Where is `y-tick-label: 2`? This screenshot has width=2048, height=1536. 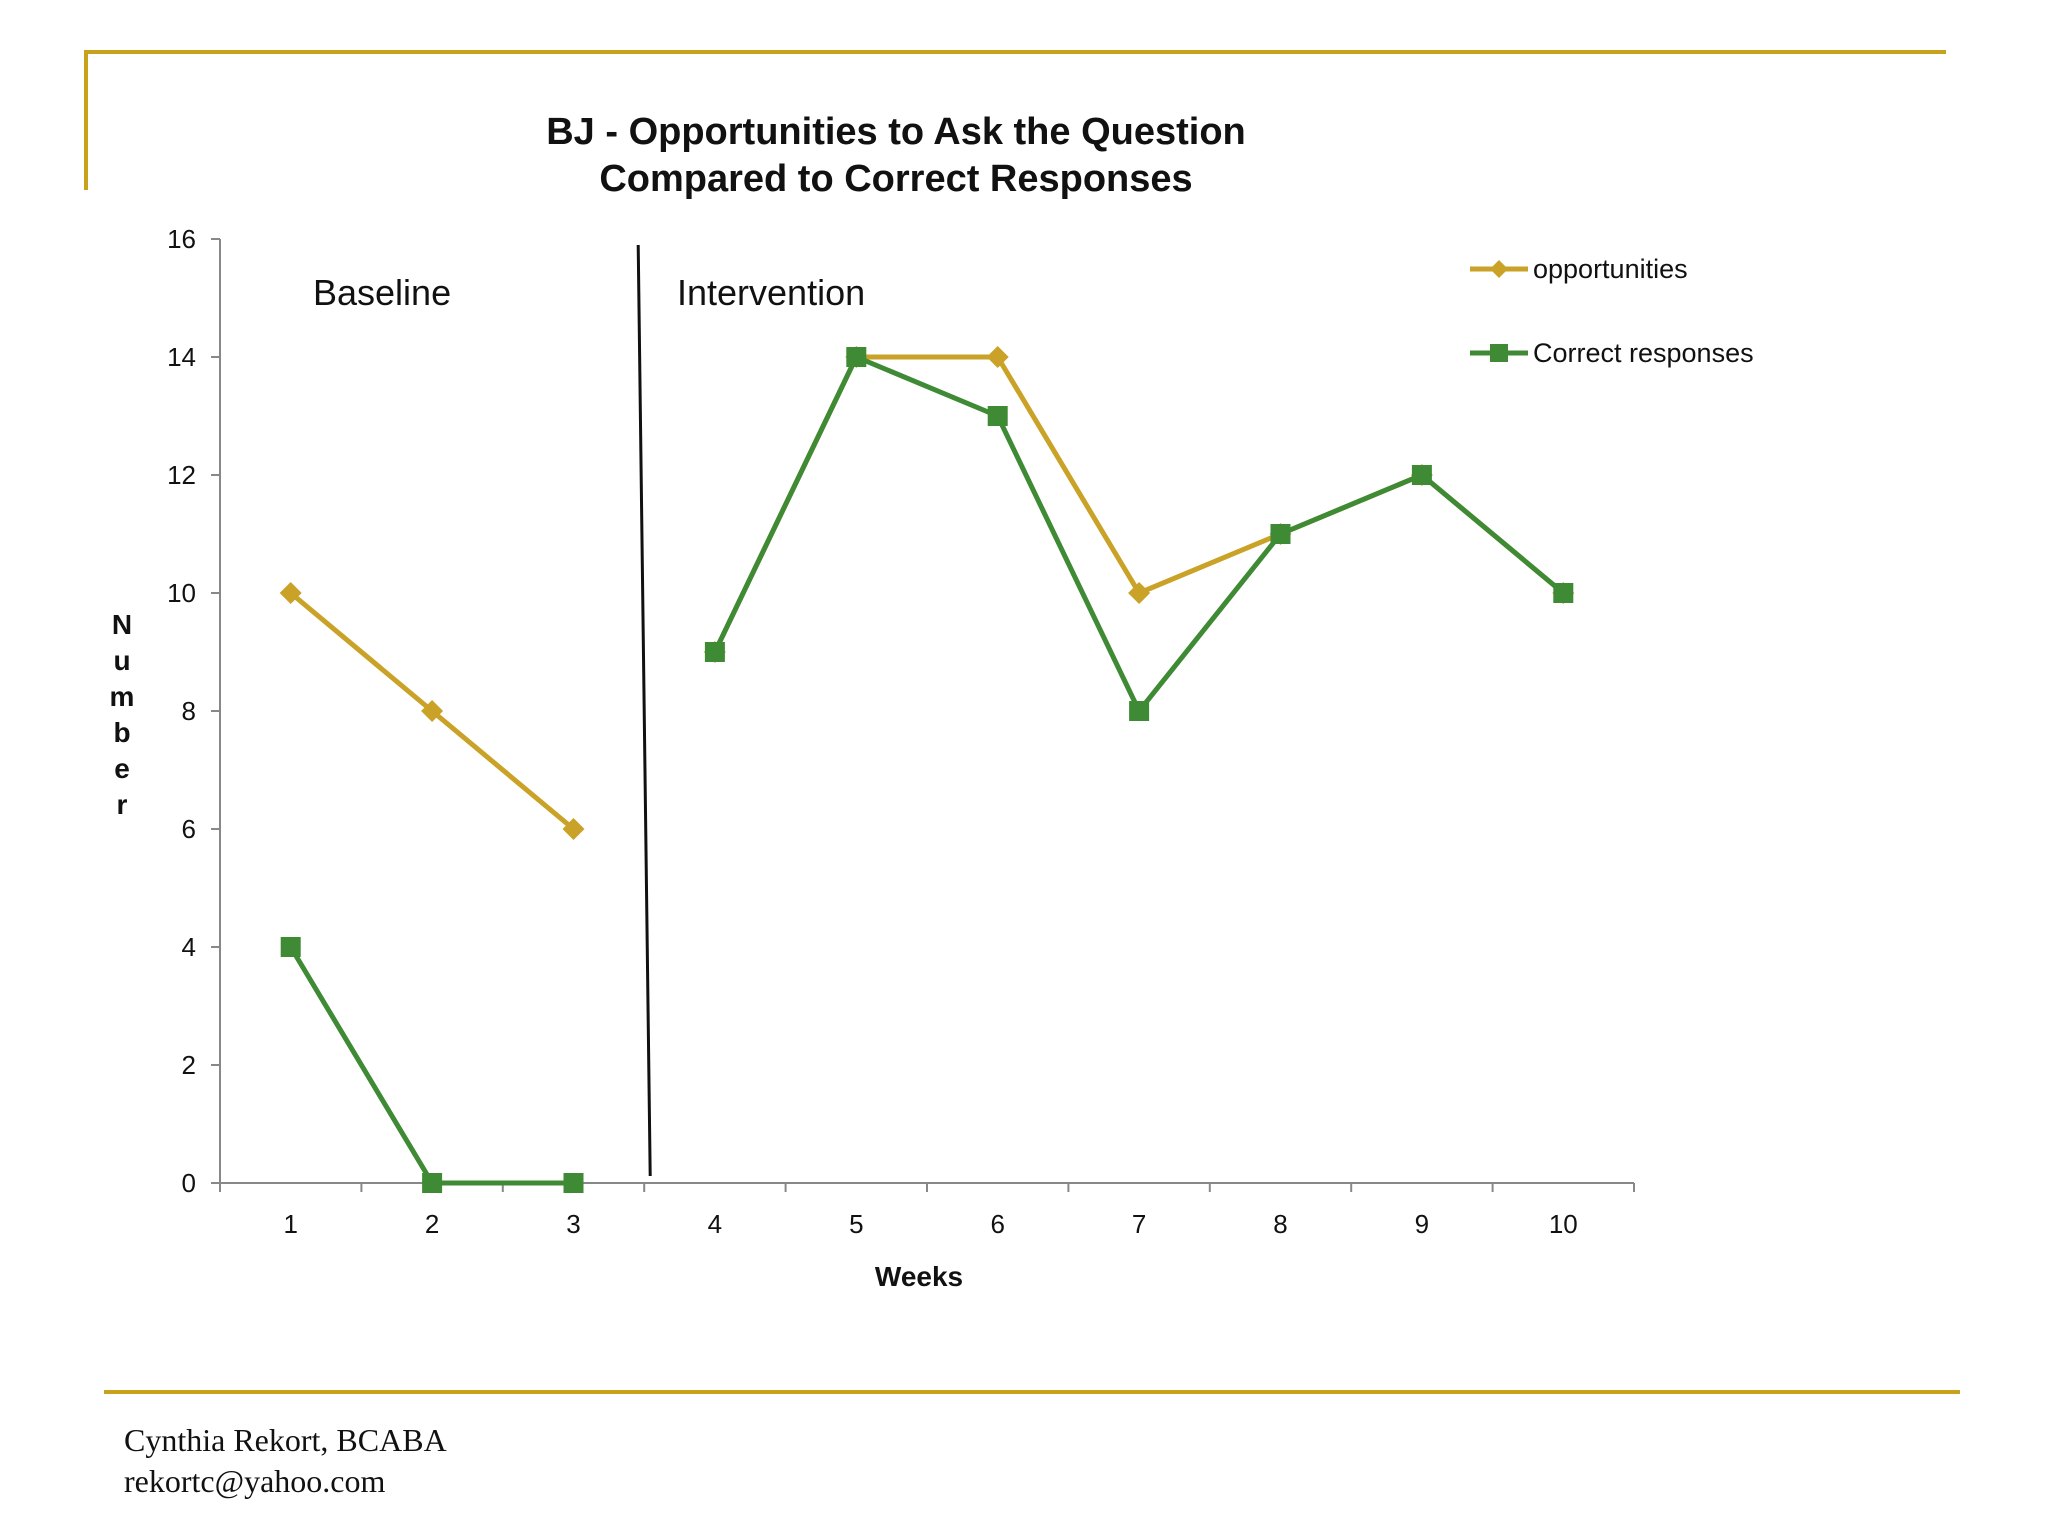 y-tick-label: 2 is located at coordinates (189, 1065).